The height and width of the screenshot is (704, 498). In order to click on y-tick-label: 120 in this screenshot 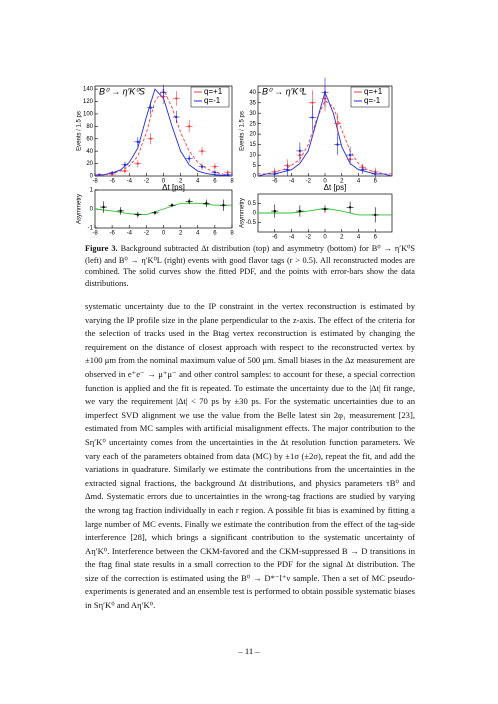, I will do `click(88, 102)`.